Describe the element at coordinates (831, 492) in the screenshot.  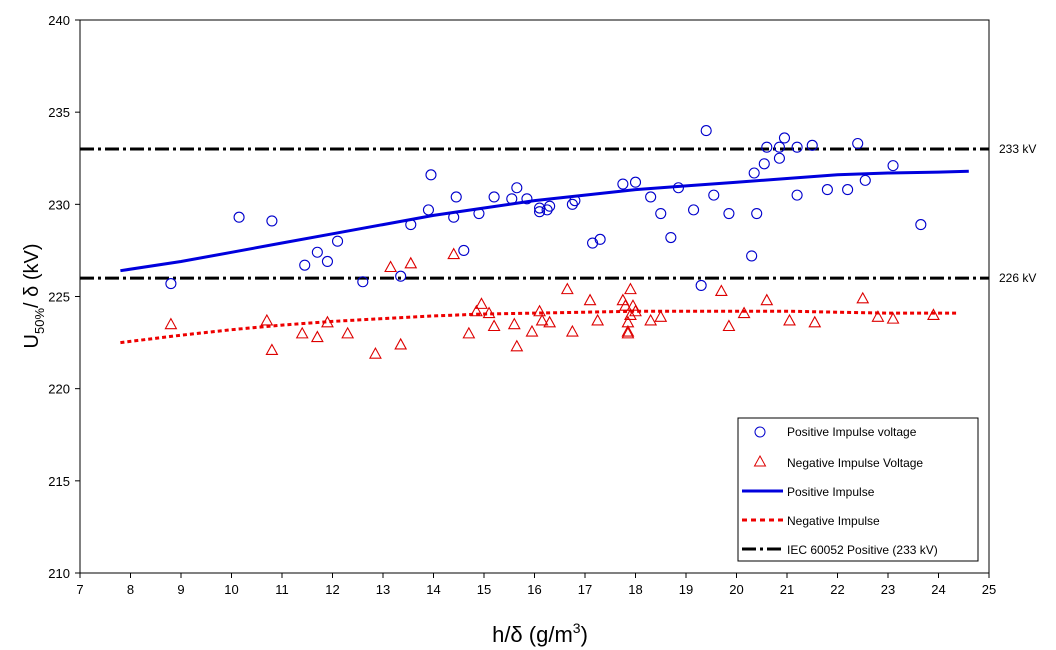
I see `legend-positive-impulse-label: Positive Impulse` at that location.